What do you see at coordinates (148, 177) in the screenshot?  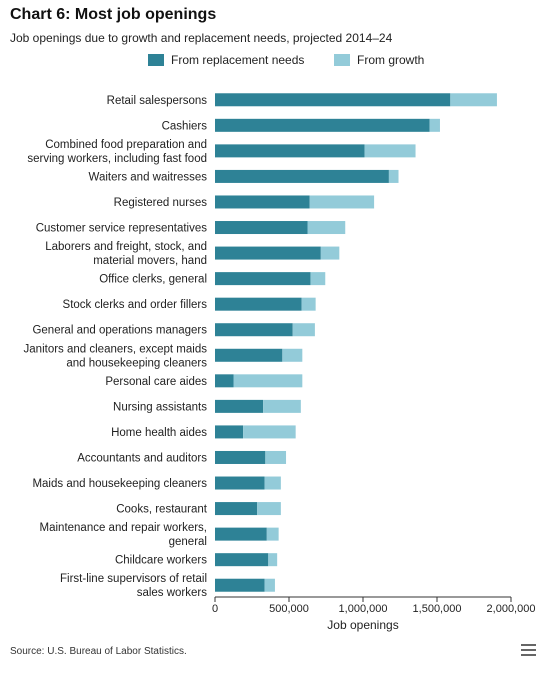 I see `category-label-3: Waiters and waitresses` at bounding box center [148, 177].